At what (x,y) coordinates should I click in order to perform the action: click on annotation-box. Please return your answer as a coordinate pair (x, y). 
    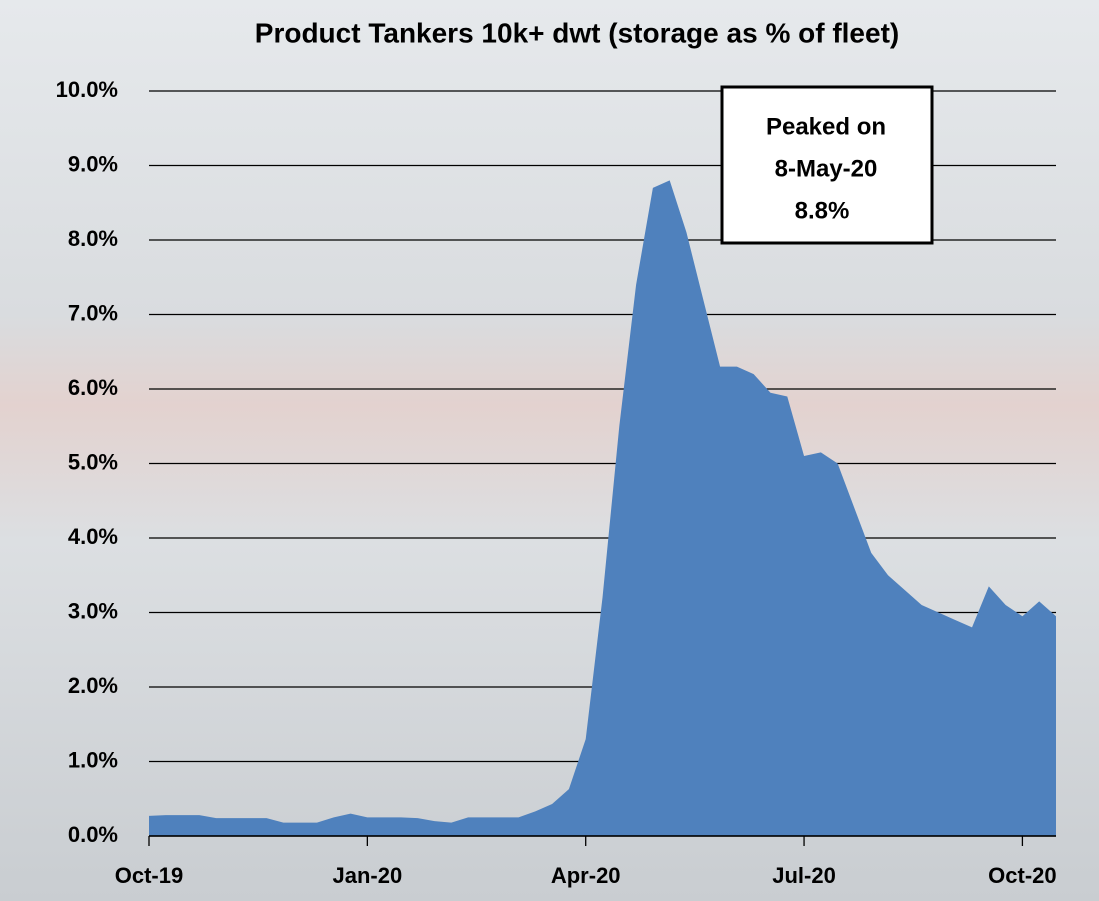
    Looking at the image, I should click on (827, 165).